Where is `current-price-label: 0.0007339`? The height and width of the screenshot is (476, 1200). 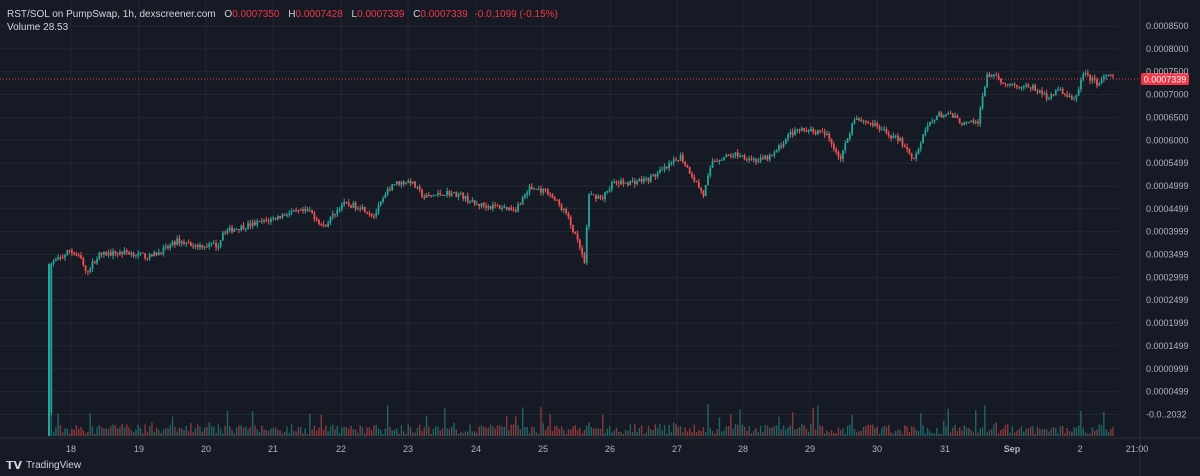
current-price-label: 0.0007339 is located at coordinates (1165, 80).